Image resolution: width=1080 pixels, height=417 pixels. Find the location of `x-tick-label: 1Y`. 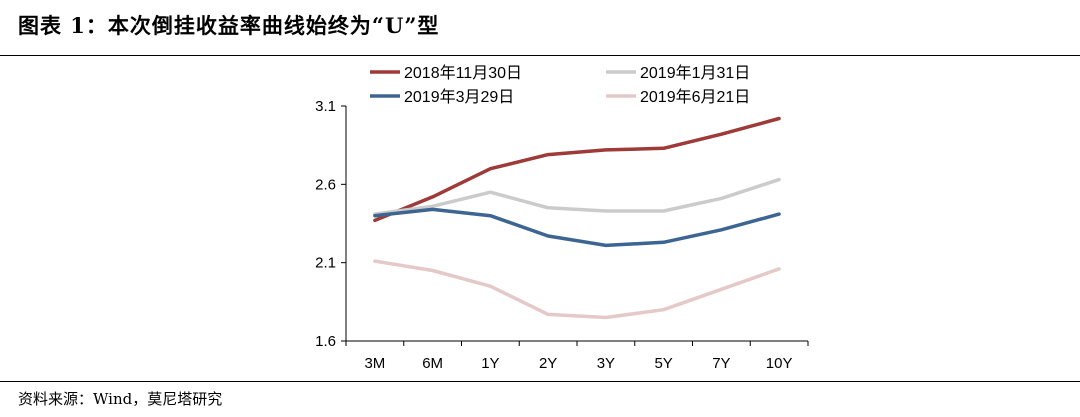

x-tick-label: 1Y is located at coordinates (490, 363).